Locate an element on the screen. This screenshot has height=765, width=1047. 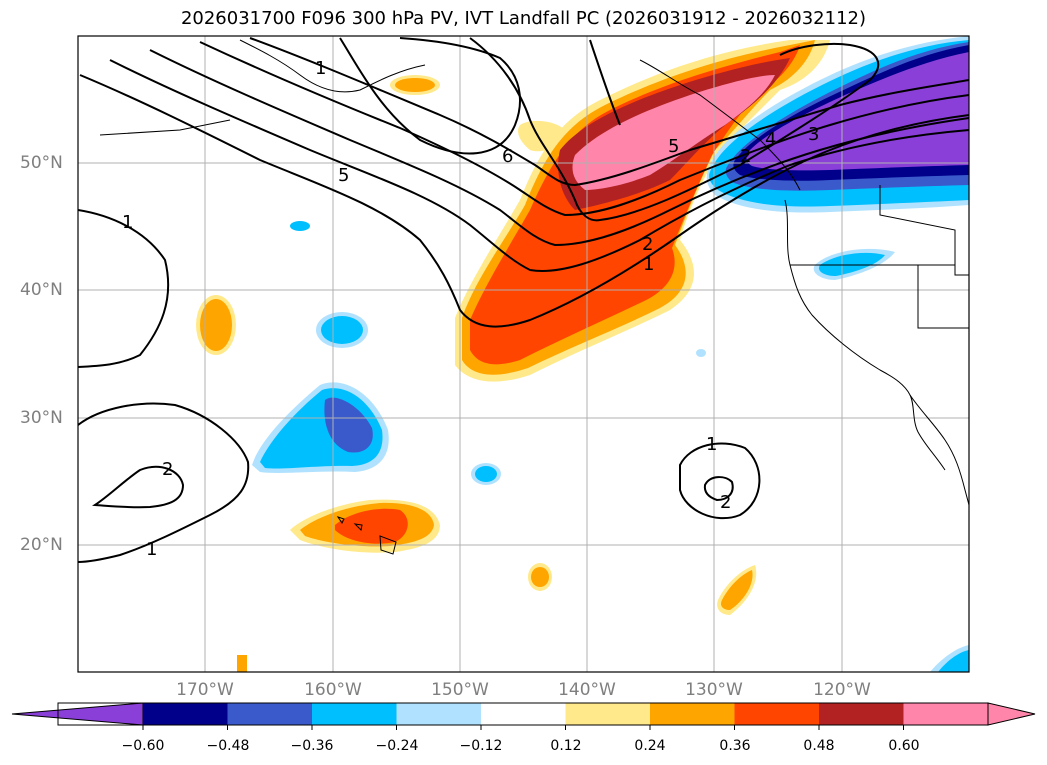
lat-label: 50°N is located at coordinates (41, 163).